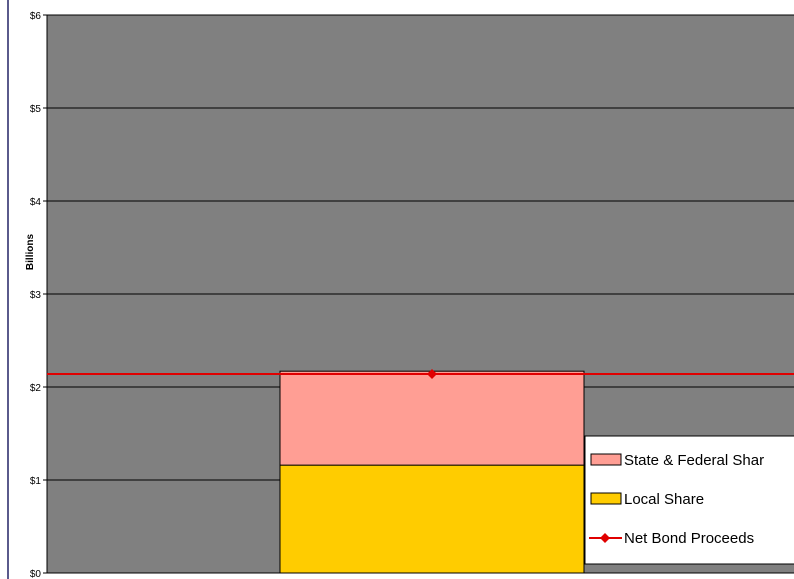 The width and height of the screenshot is (794, 579). What do you see at coordinates (36, 295) in the screenshot?
I see `y-tick-label: $3` at bounding box center [36, 295].